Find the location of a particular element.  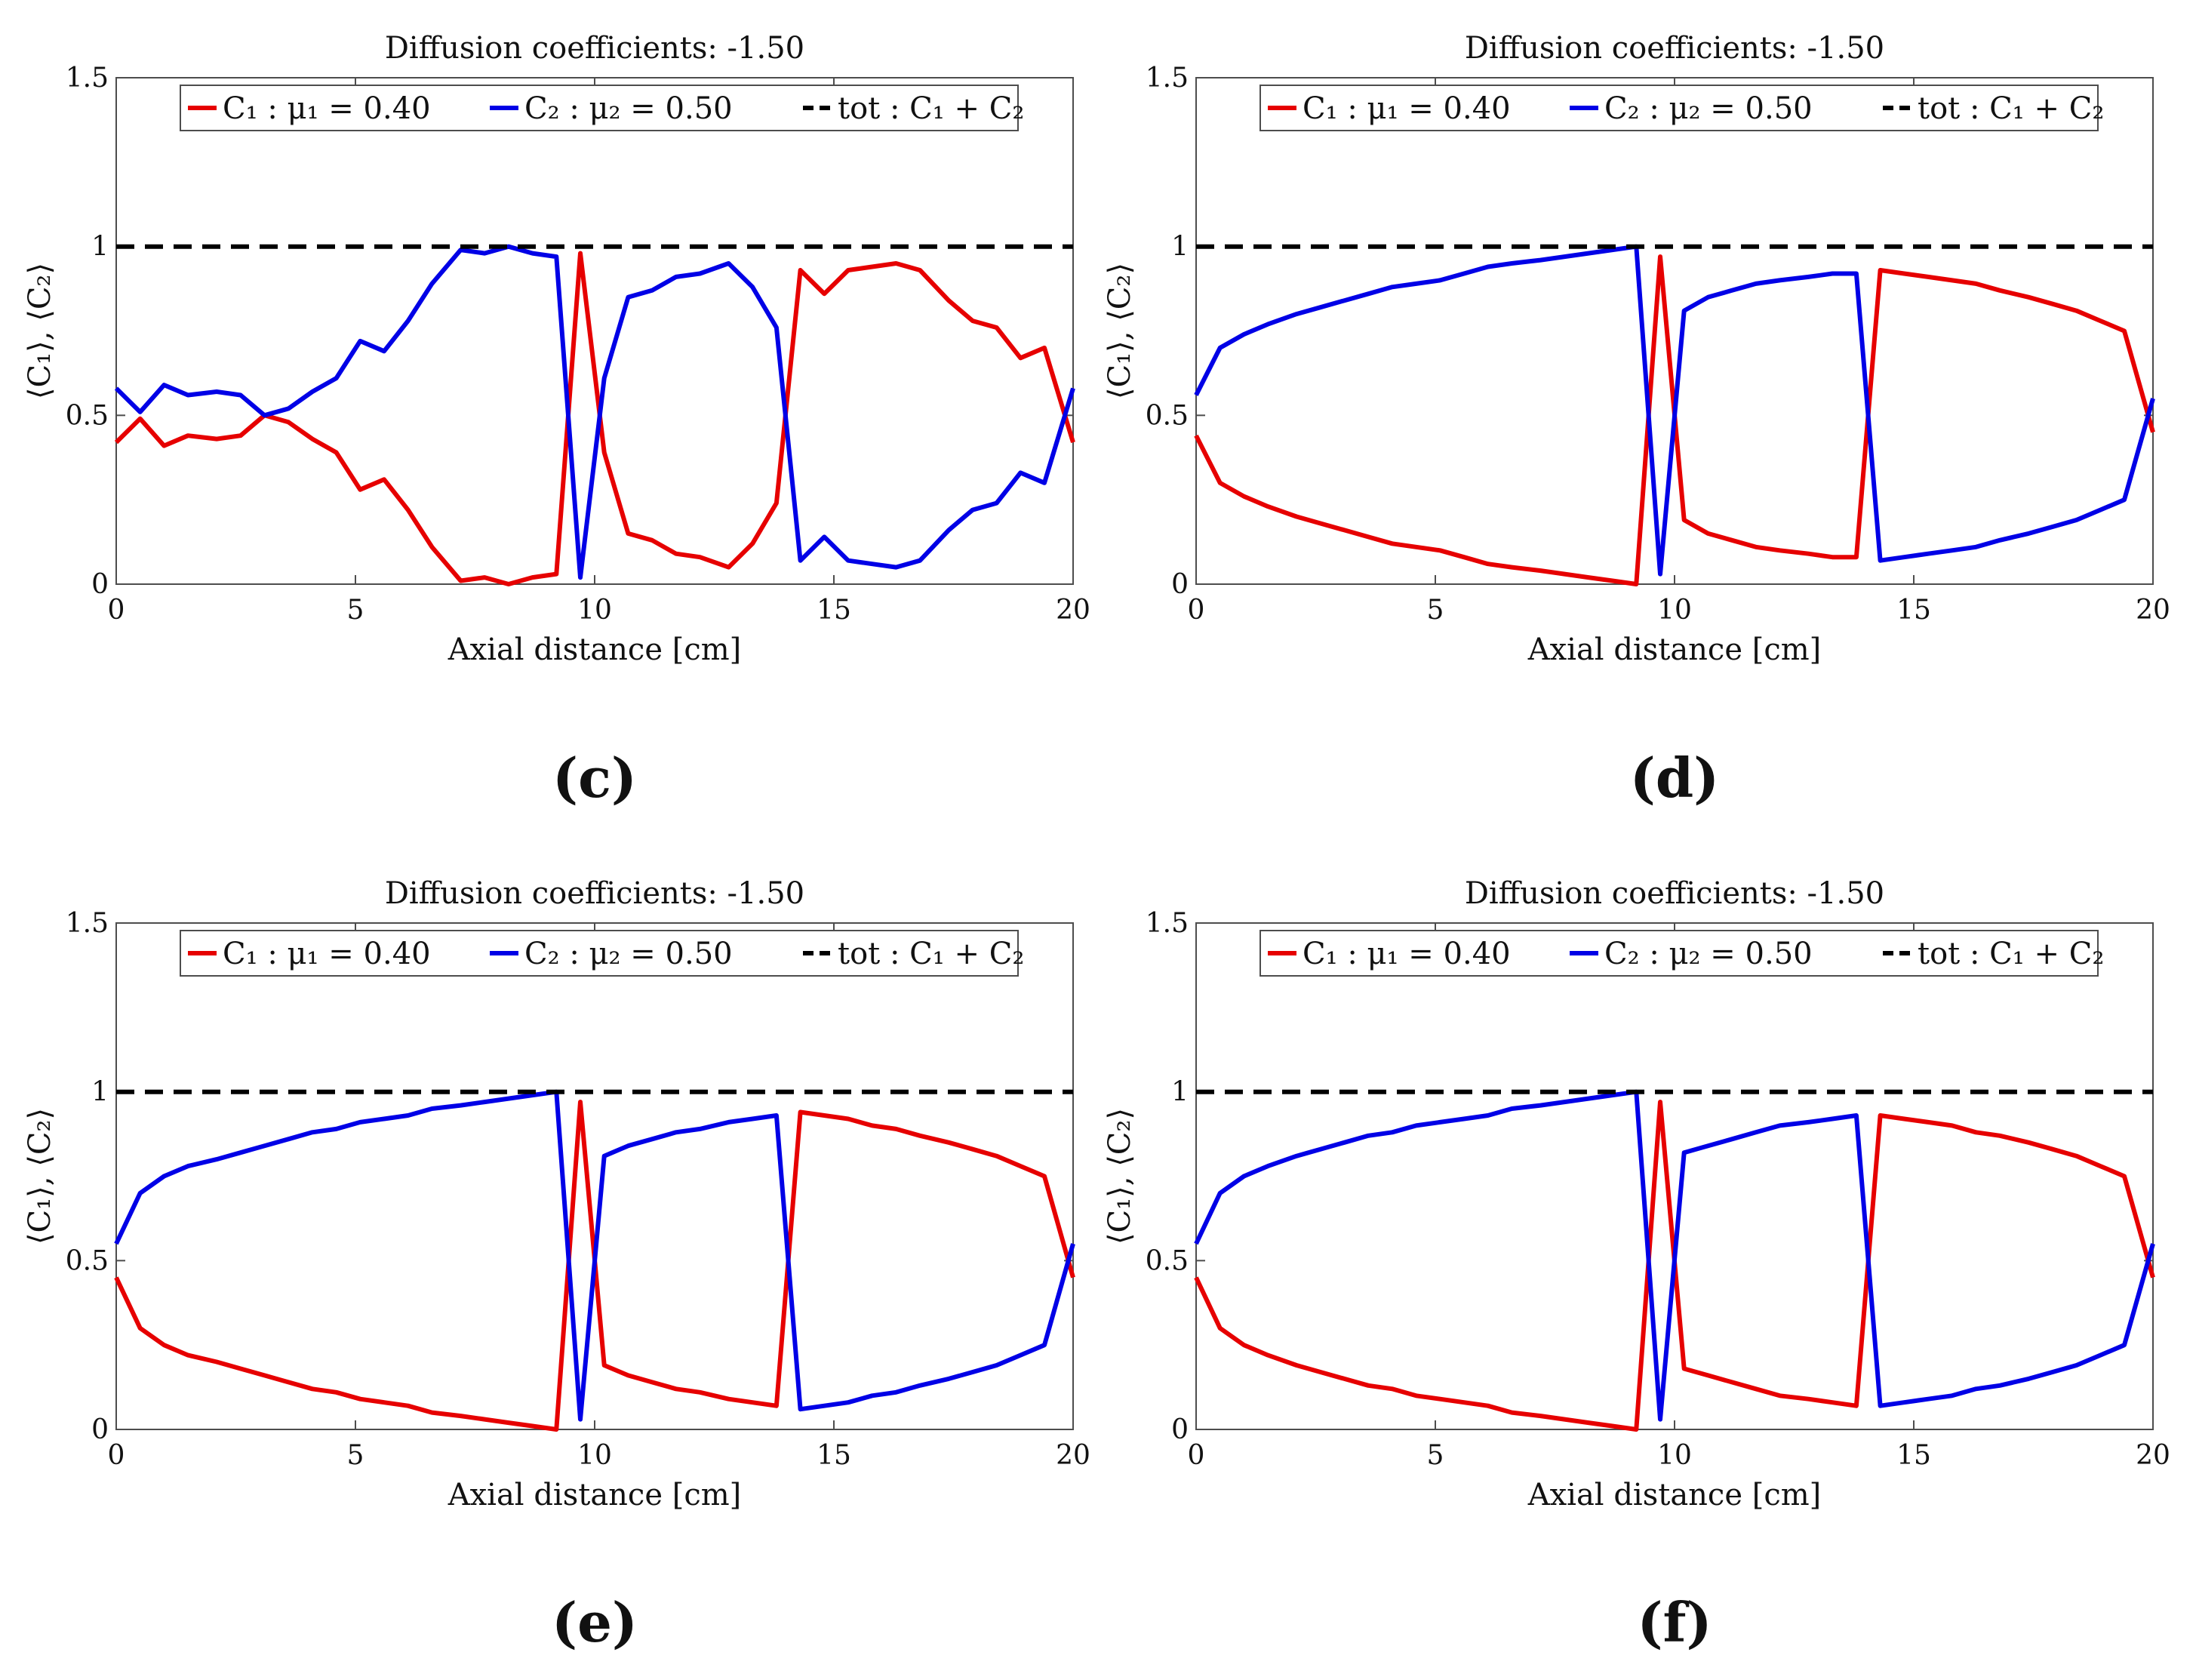

panel-label: (f) is located at coordinates (1674, 1622).